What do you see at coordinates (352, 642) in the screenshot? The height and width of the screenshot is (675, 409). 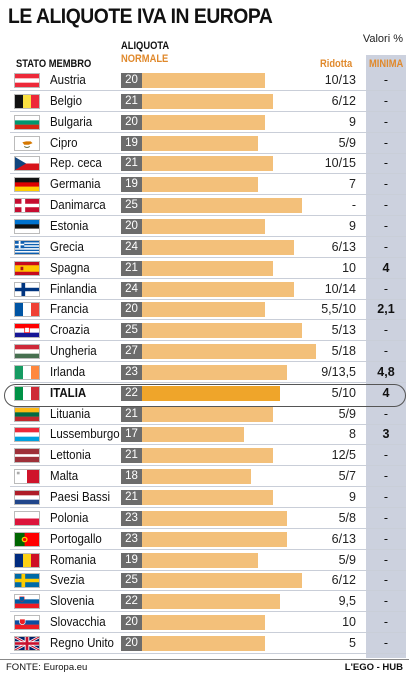 I see `reduced-rate-value: 5` at bounding box center [352, 642].